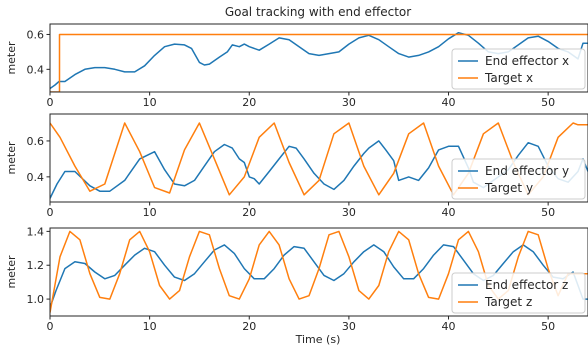  What do you see at coordinates (508, 78) in the screenshot?
I see `legend-entry: Target x` at bounding box center [508, 78].